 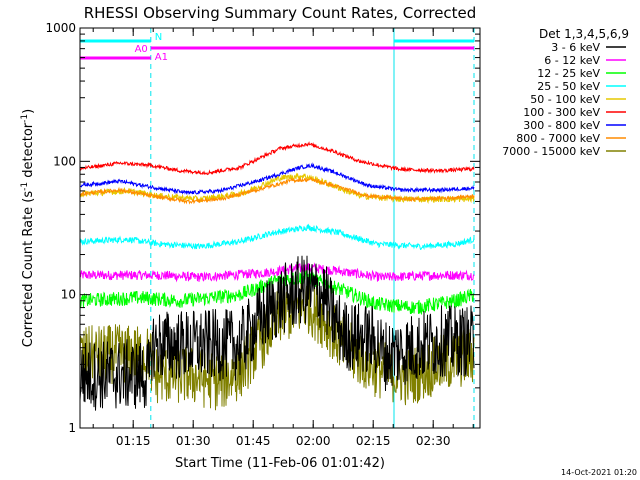 I want to click on attenuator-label: N, so click(x=158, y=37).